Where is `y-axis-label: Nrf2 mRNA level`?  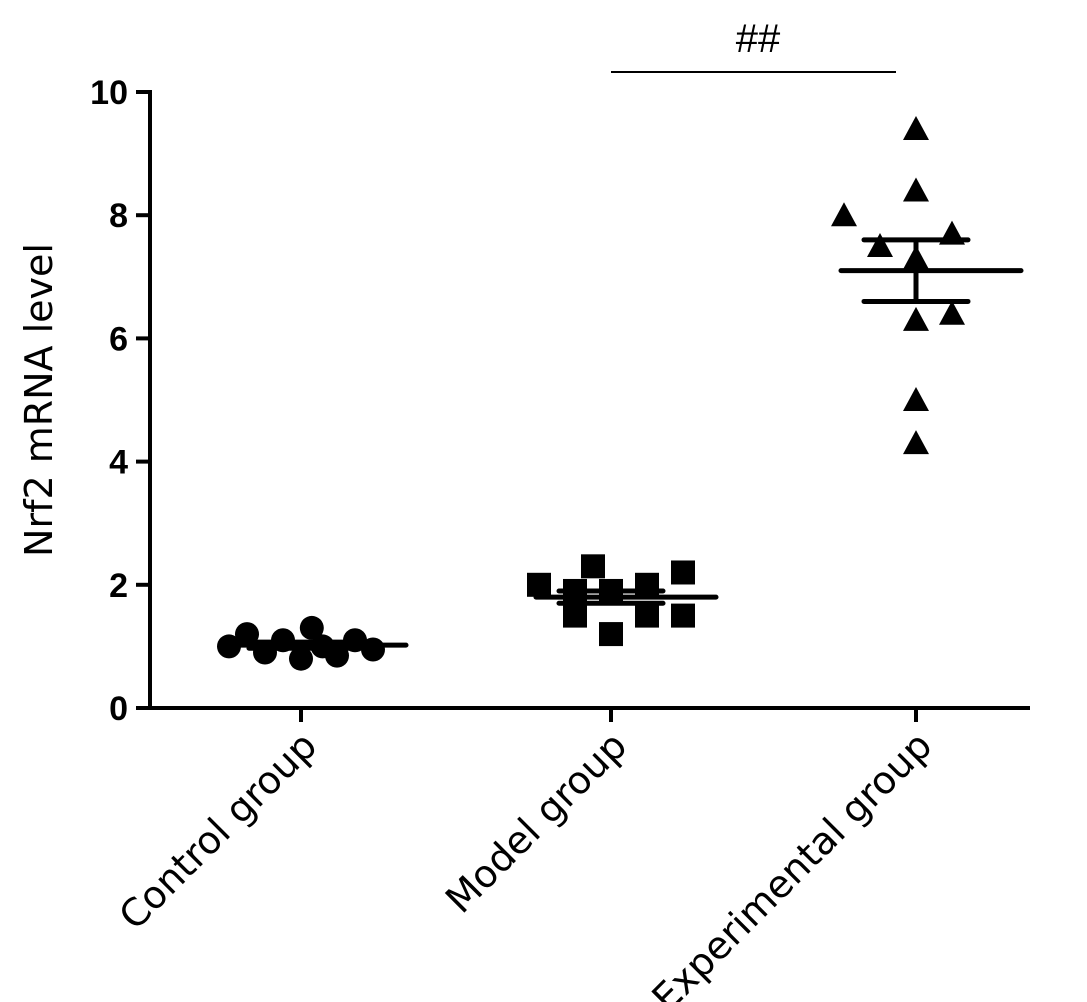
y-axis-label: Nrf2 mRNA level is located at coordinates (39, 400).